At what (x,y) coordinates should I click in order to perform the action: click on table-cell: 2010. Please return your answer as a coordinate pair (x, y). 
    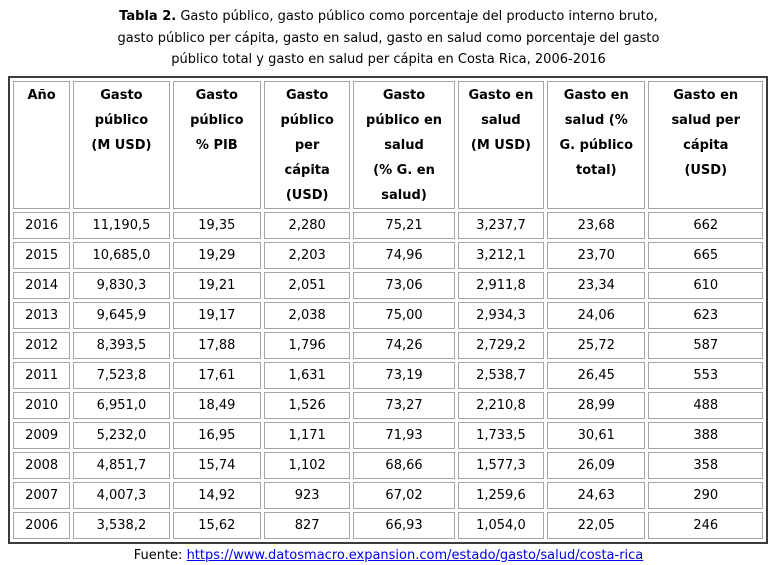
    Looking at the image, I should click on (42, 405).